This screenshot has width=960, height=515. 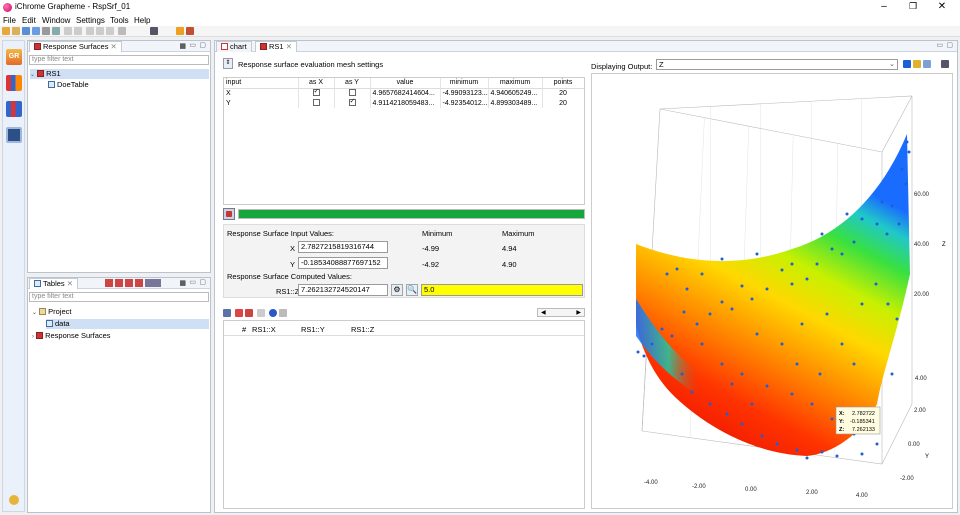 I want to click on run-icon, so click(x=180, y=31).